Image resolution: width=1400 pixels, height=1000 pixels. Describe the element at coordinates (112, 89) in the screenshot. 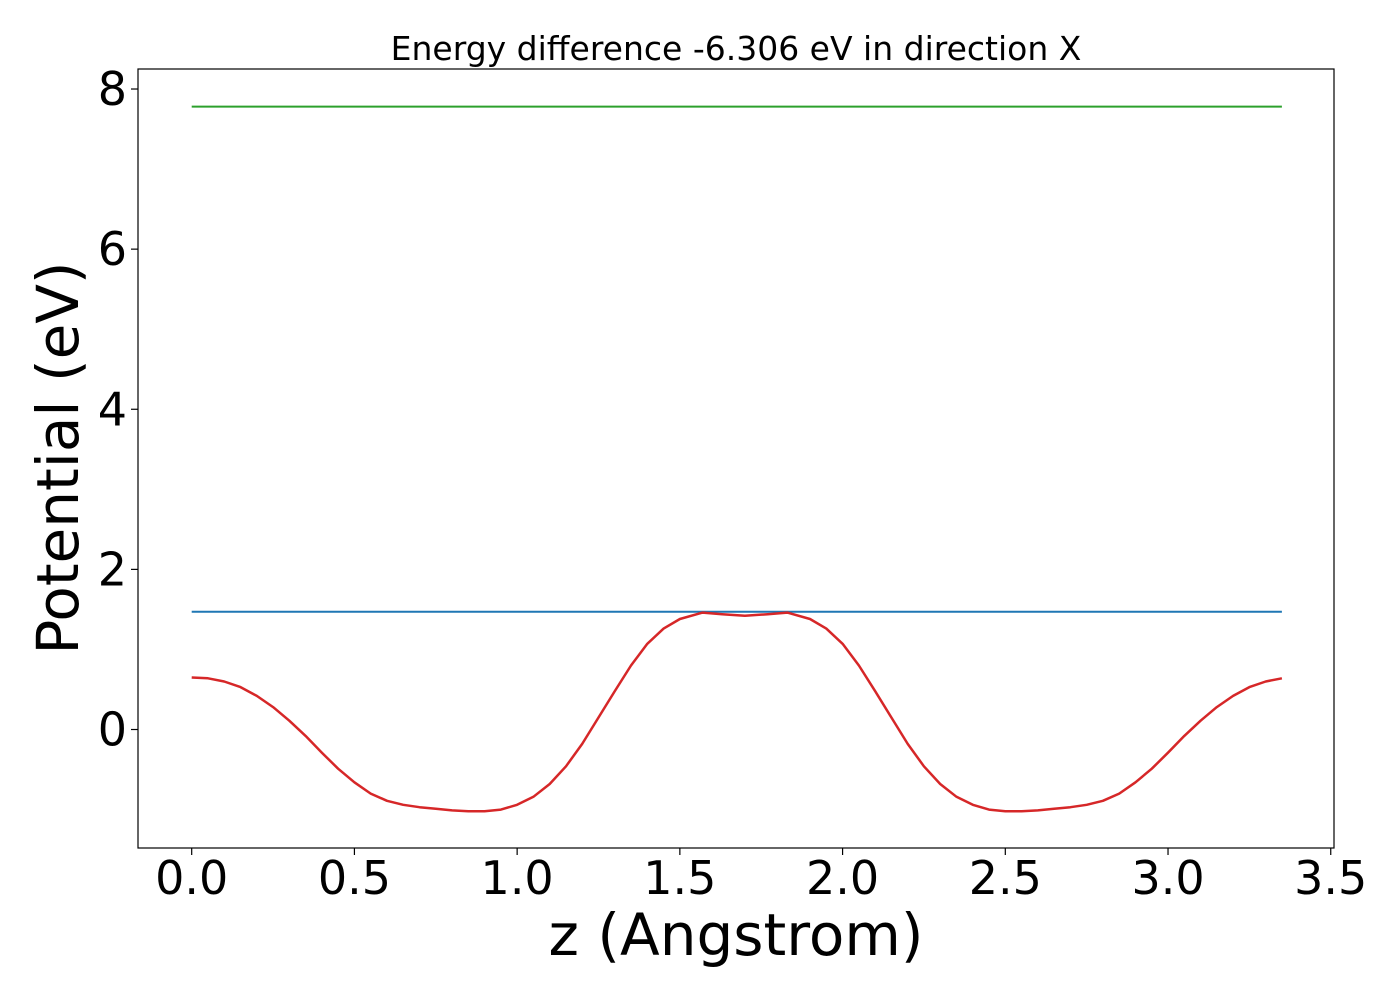

I see `y-tick-label: 8` at that location.